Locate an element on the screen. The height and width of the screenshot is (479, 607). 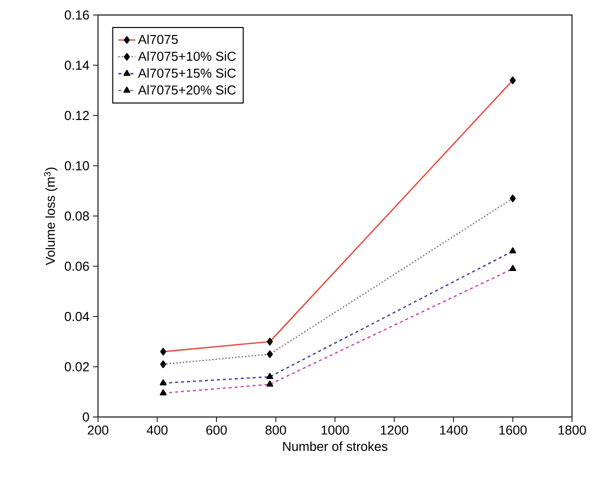
y-tick-label: 0.02 is located at coordinates (76, 367).